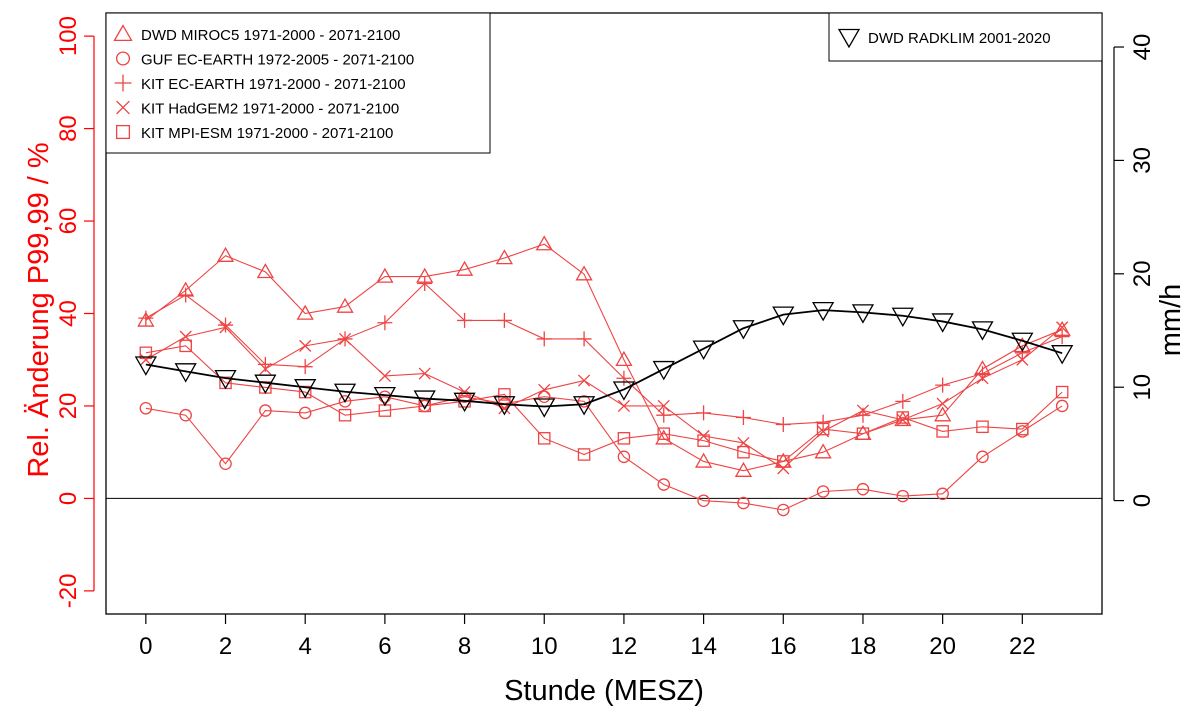  Describe the element at coordinates (305, 646) in the screenshot. I see `x-tick-label: 4` at that location.